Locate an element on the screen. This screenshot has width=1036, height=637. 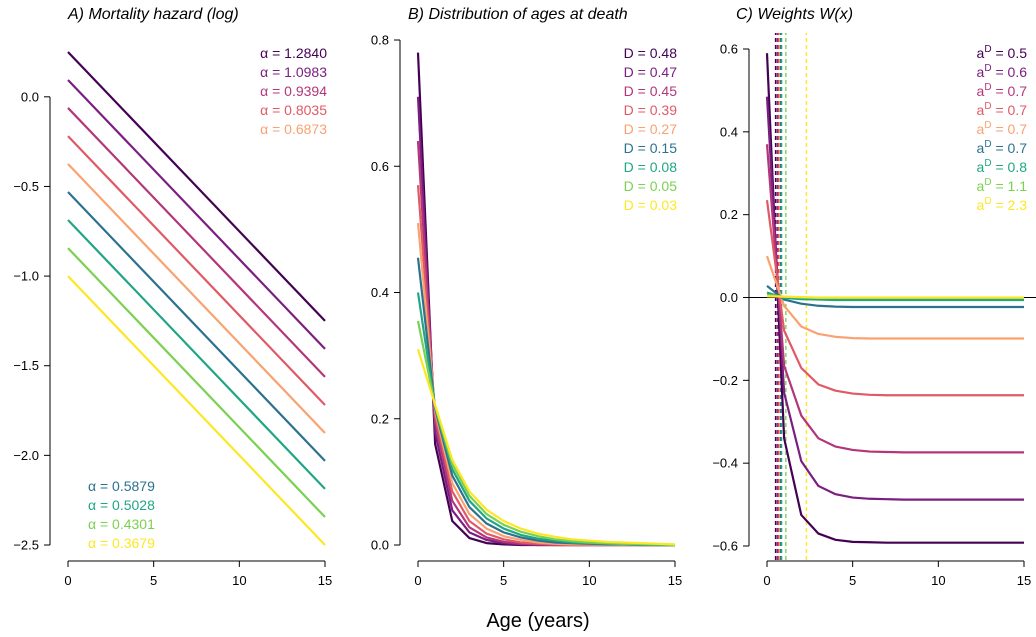
legend-entry: α = 0.5028 is located at coordinates (121, 505).